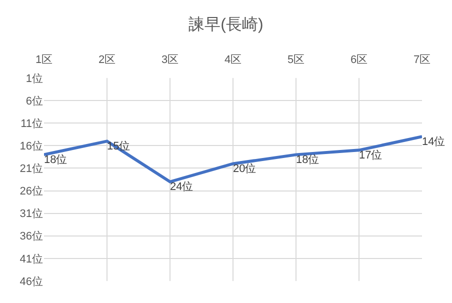  I want to click on y-tick-label: 21位, so click(31, 169).